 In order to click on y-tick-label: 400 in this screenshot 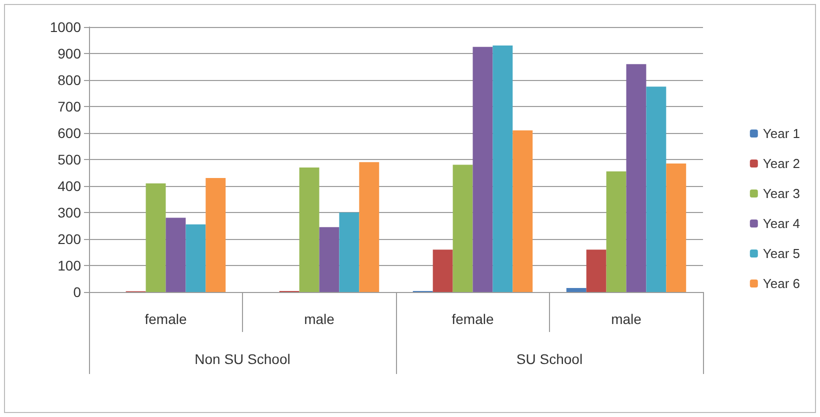, I will do `click(70, 186)`.